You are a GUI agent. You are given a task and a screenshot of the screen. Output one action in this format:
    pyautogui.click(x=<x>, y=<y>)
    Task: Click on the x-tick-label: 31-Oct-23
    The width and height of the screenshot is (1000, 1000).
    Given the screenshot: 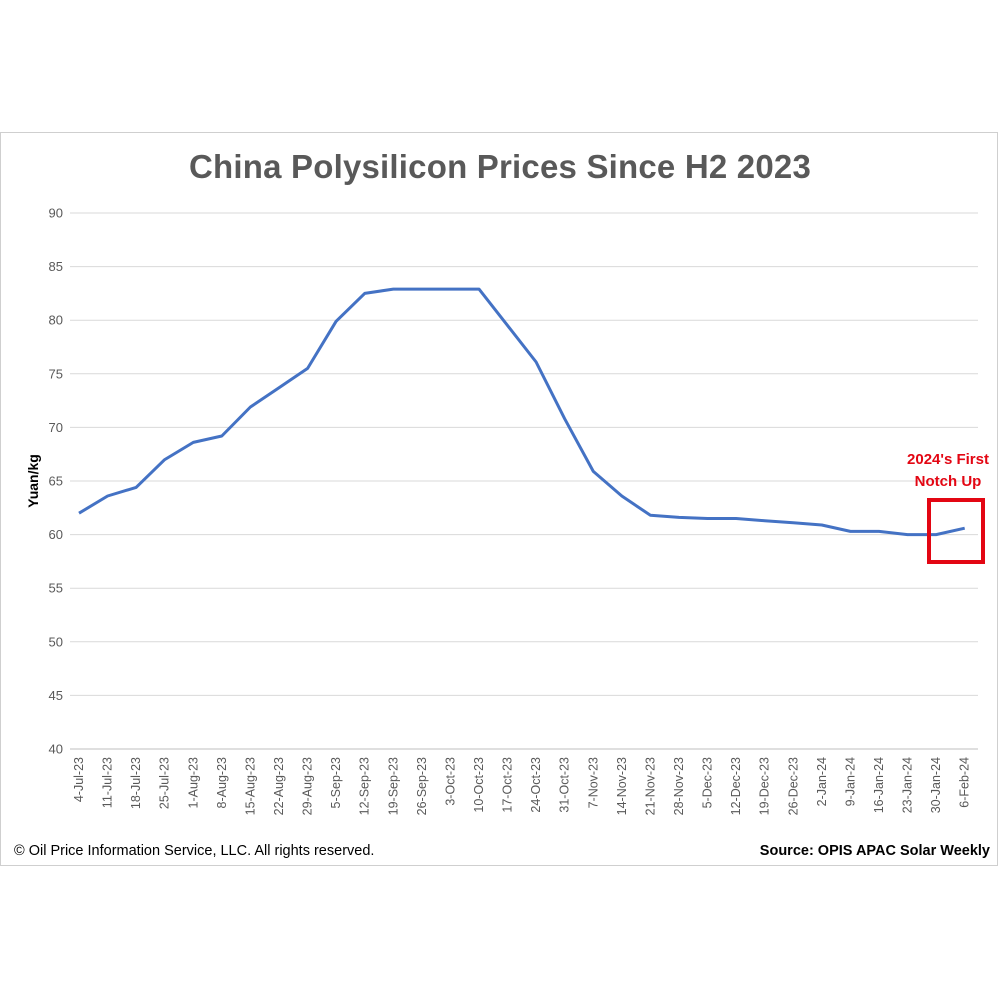 What is the action you would take?
    pyautogui.click(x=565, y=785)
    